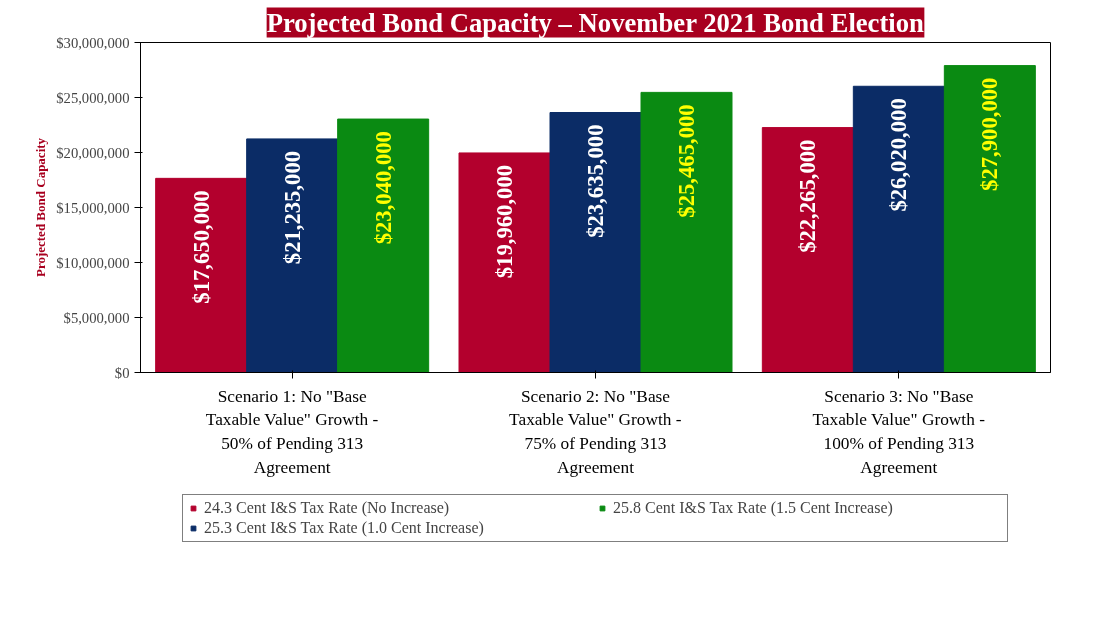 This screenshot has width=1096, height=618. I want to click on legend-label: 25.3 Cent I&S Tax Rate (1.0 Cent Increase), so click(344, 528).